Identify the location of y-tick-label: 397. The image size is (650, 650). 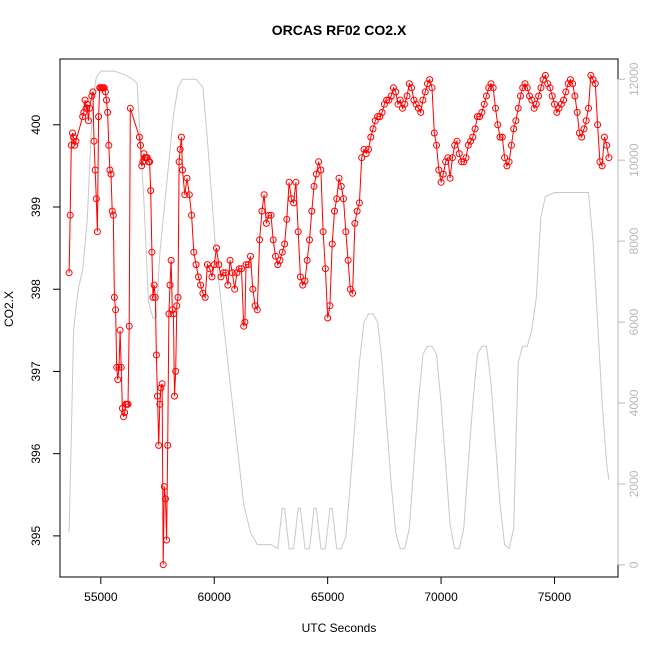
(36, 371).